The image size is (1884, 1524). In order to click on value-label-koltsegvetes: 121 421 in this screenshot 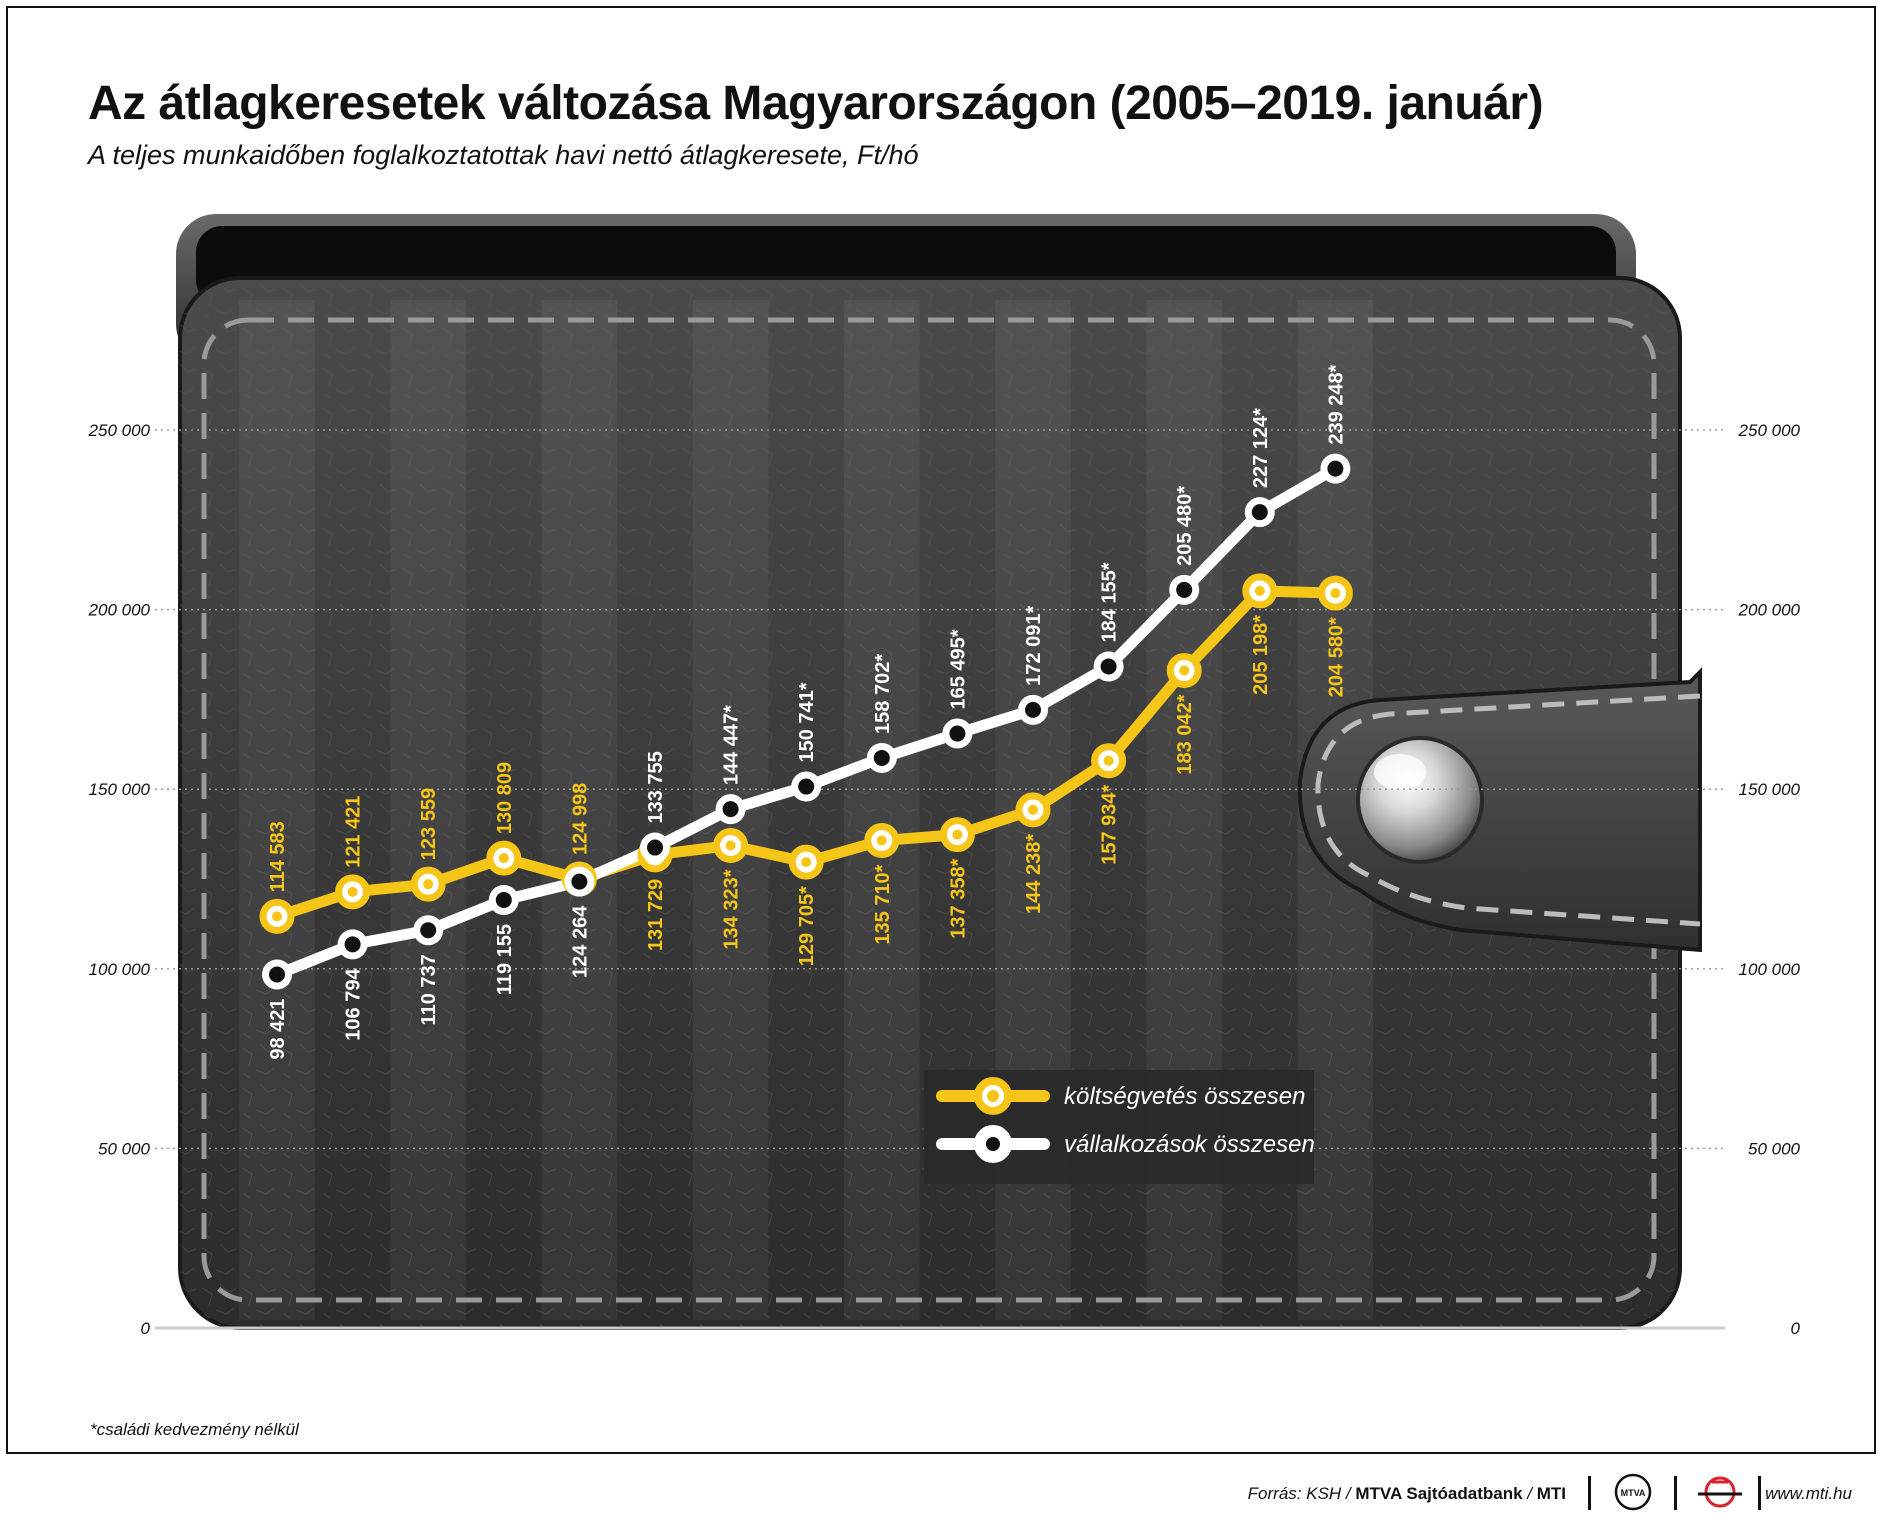, I will do `click(354, 832)`.